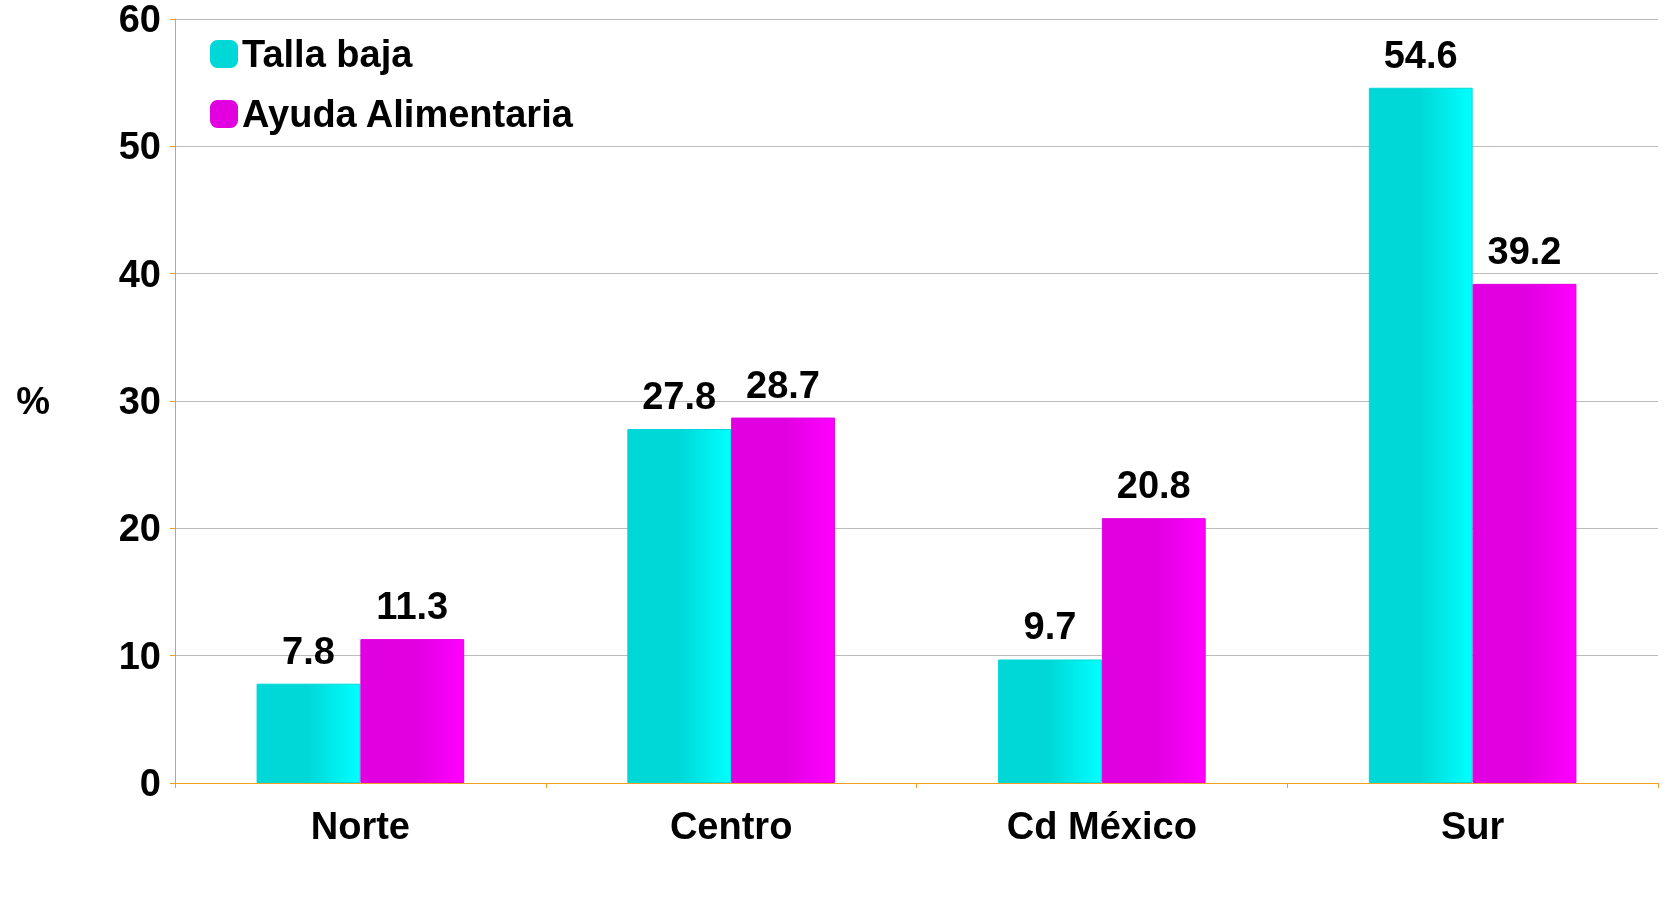  Describe the element at coordinates (408, 114) in the screenshot. I see `legend-label: Ayuda Alimentaria` at that location.